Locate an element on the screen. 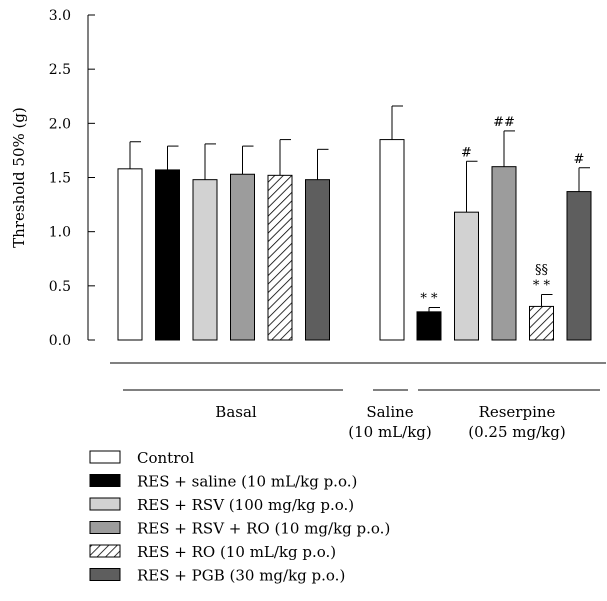 The height and width of the screenshot is (601, 607). y-tick-label: 1.0 is located at coordinates (60, 233).